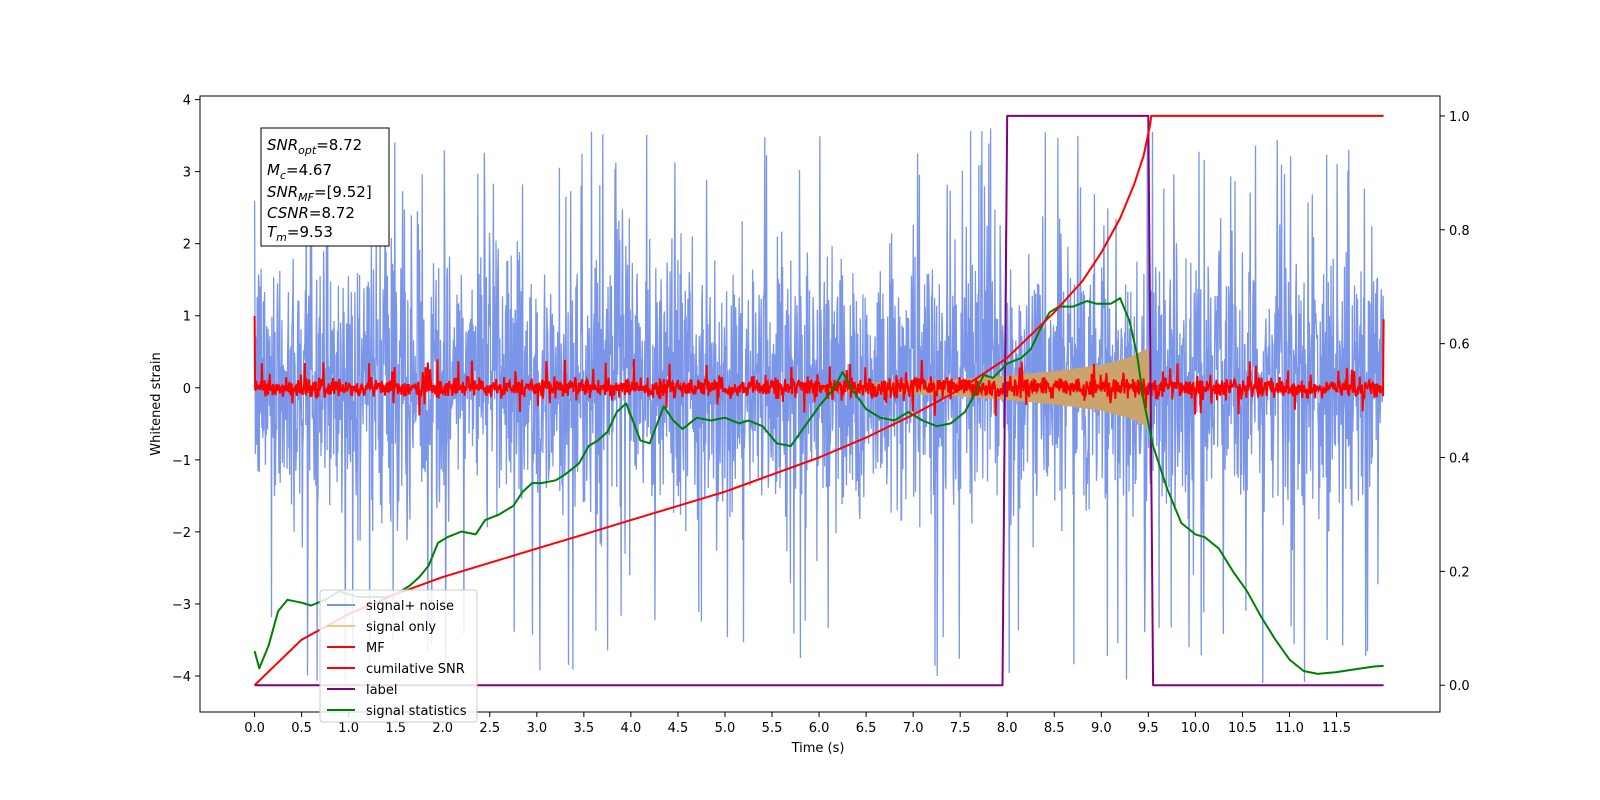 Image resolution: width=1600 pixels, height=800 pixels. What do you see at coordinates (410, 606) in the screenshot?
I see `legend-label: signal+ noise` at bounding box center [410, 606].